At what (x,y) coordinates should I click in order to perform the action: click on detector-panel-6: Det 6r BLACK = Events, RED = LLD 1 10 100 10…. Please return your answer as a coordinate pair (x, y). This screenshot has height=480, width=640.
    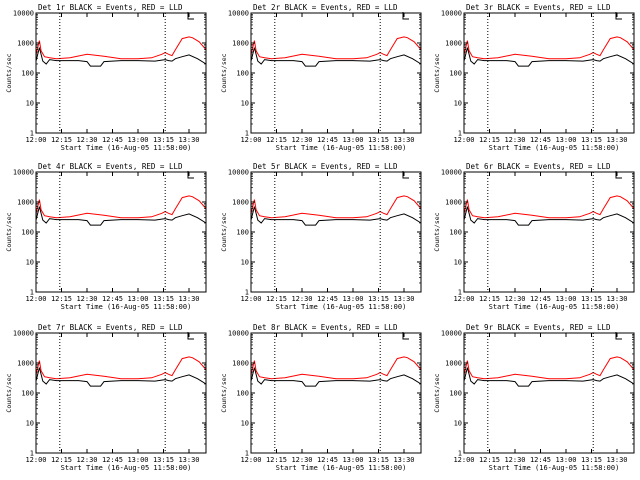
    Looking at the image, I should click on (534, 236).